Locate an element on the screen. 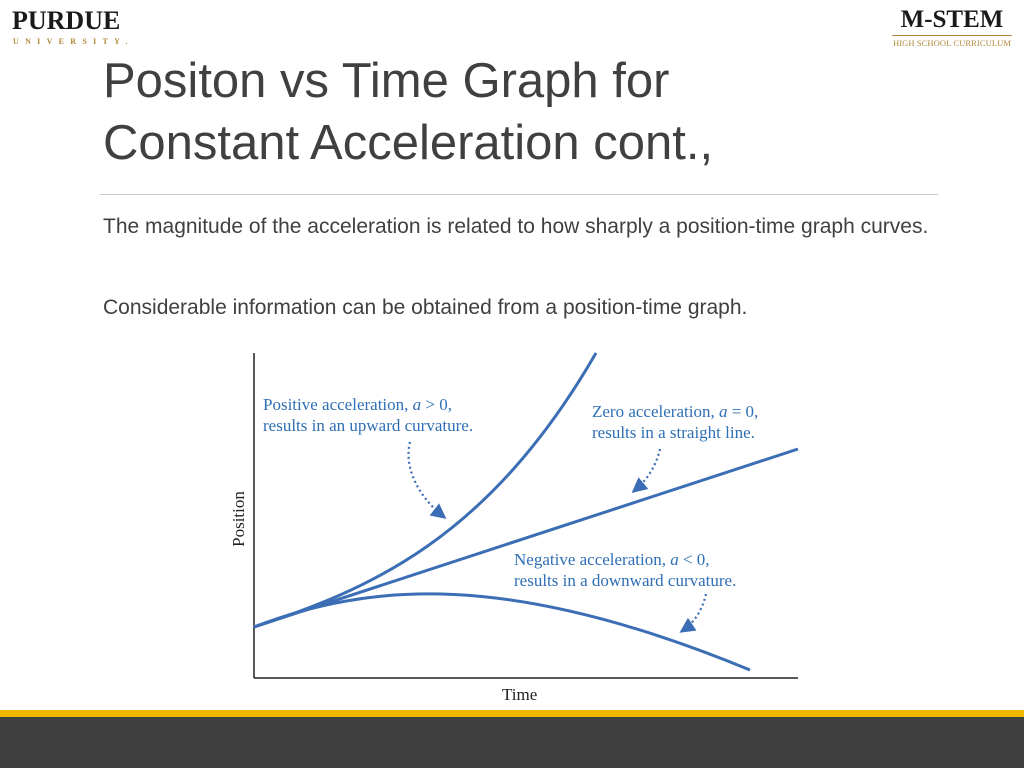  negative-acceleration-curve is located at coordinates (502, 632).